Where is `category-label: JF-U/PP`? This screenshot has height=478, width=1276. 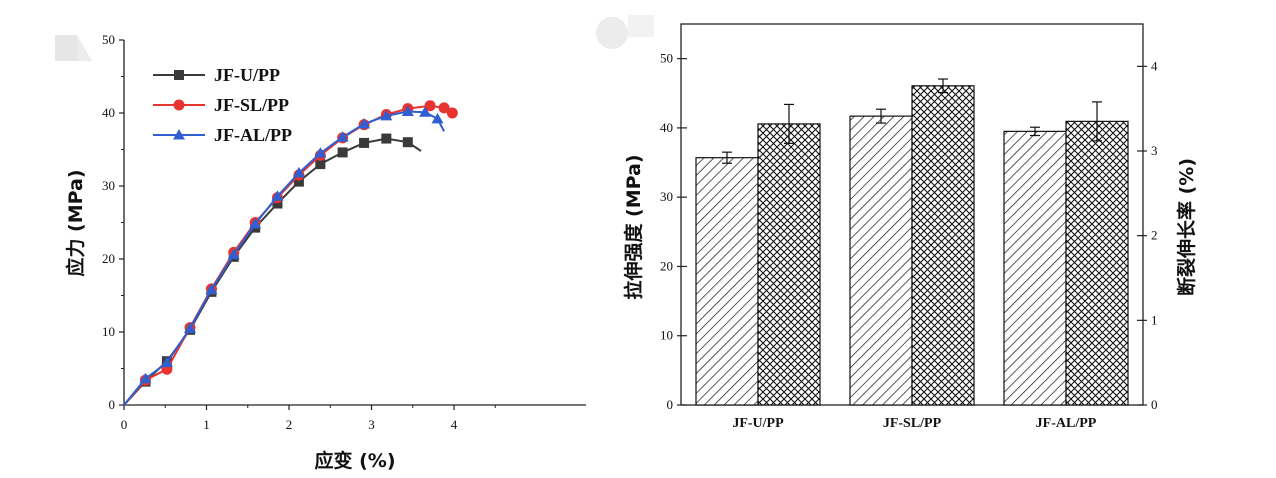 category-label: JF-U/PP is located at coordinates (758, 423).